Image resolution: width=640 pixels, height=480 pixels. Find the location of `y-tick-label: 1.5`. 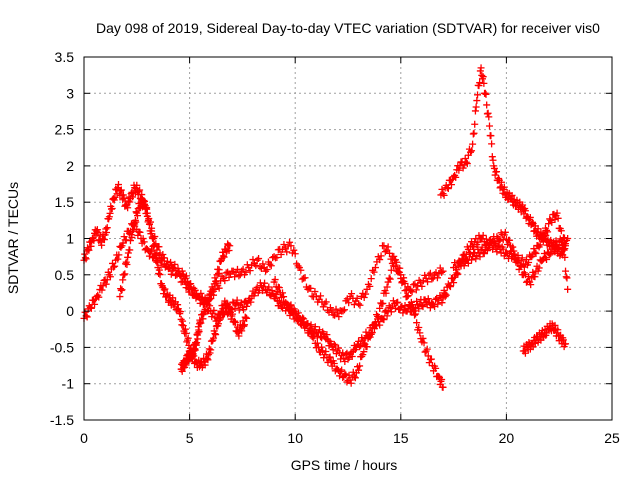

y-tick-label: 1.5 is located at coordinates (65, 202).